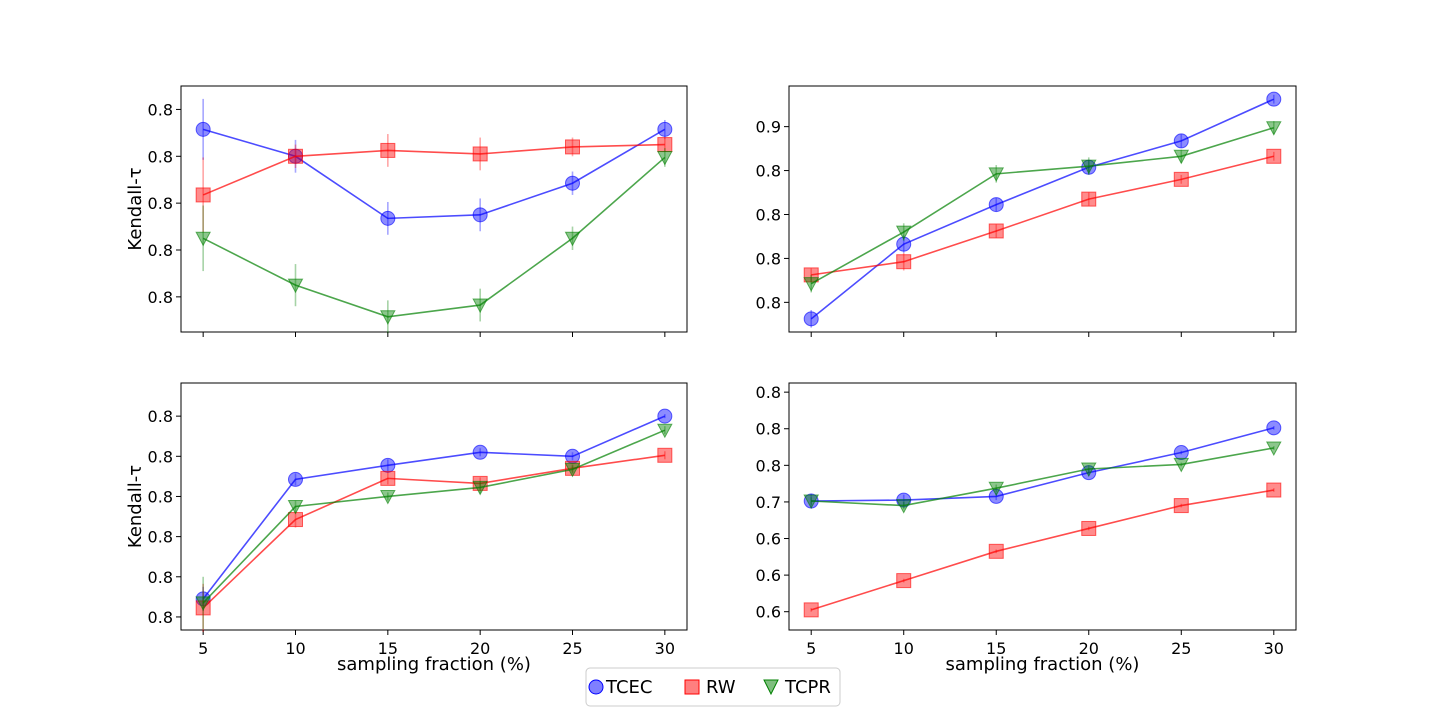 The image size is (1440, 720). I want to click on x-tick-label: 25, so click(572, 648).